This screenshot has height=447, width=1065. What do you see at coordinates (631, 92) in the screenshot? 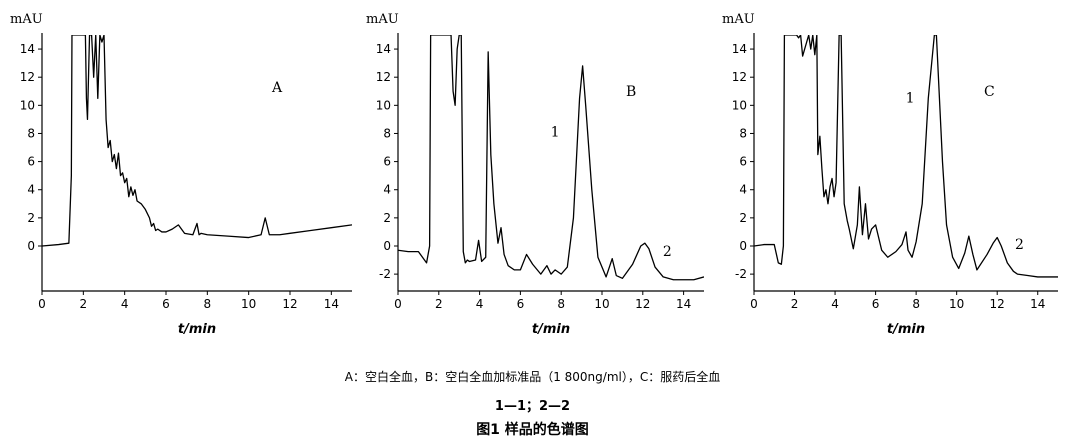
I see `panel-label: B` at bounding box center [631, 92].